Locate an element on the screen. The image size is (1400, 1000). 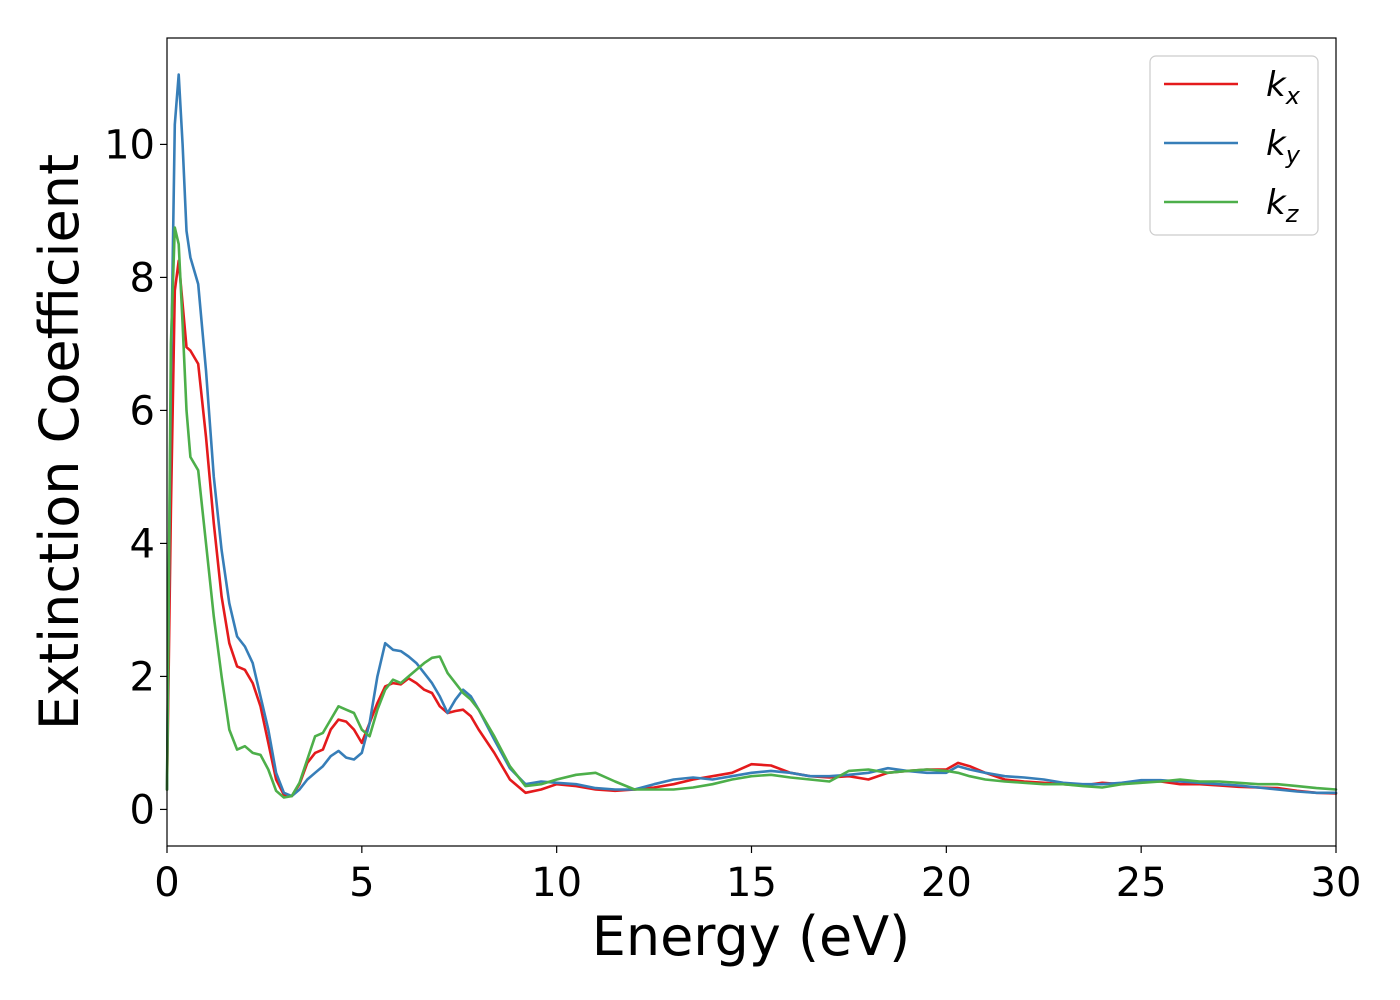
legend-label-kx: kx is located at coordinates (1283, 87).